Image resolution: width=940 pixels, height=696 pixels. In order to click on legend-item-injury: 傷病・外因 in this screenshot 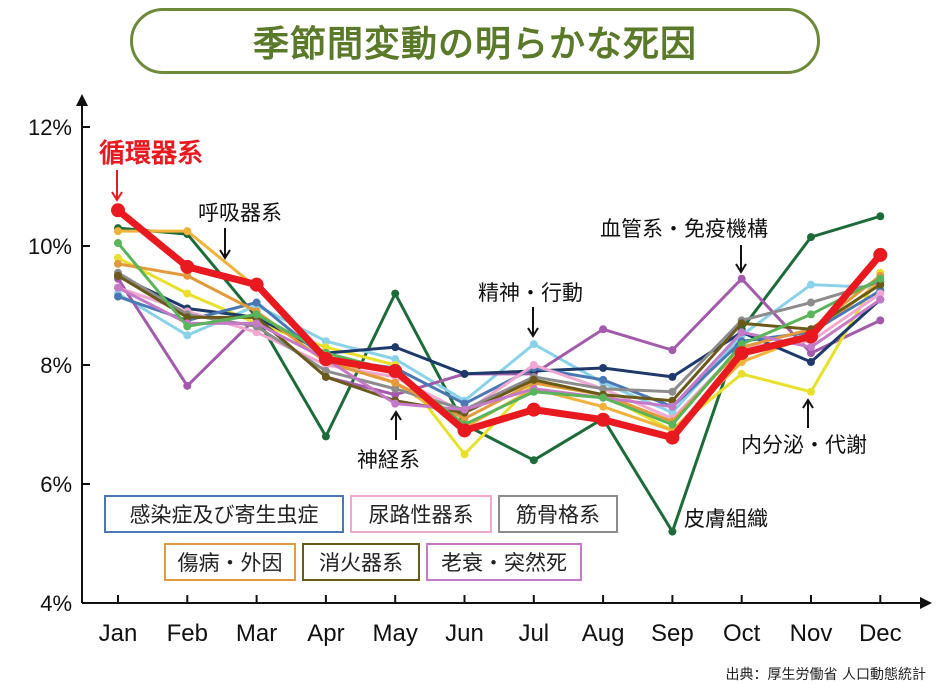, I will do `click(230, 562)`.